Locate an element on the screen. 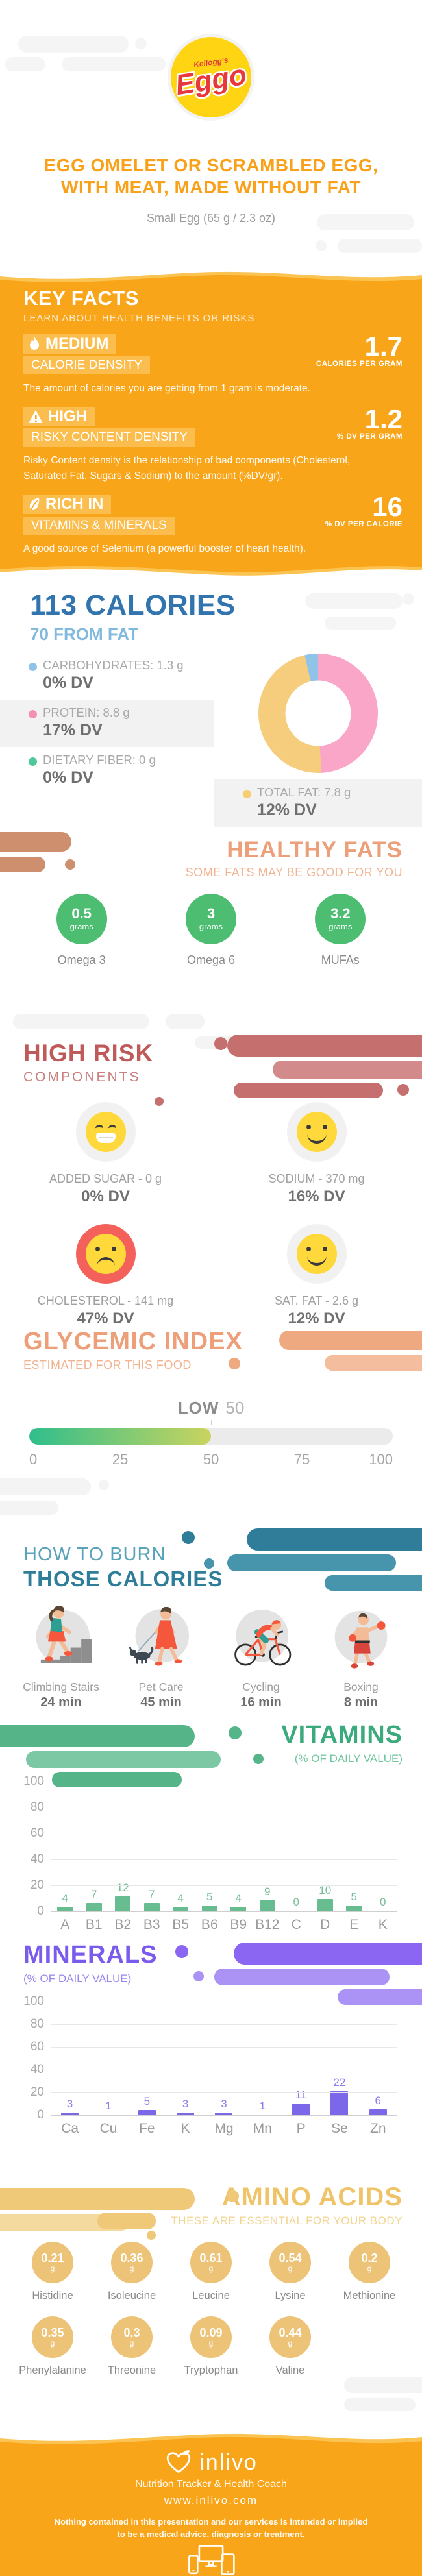 This screenshot has height=2576, width=422. bar-B9: 4 is located at coordinates (238, 1902).